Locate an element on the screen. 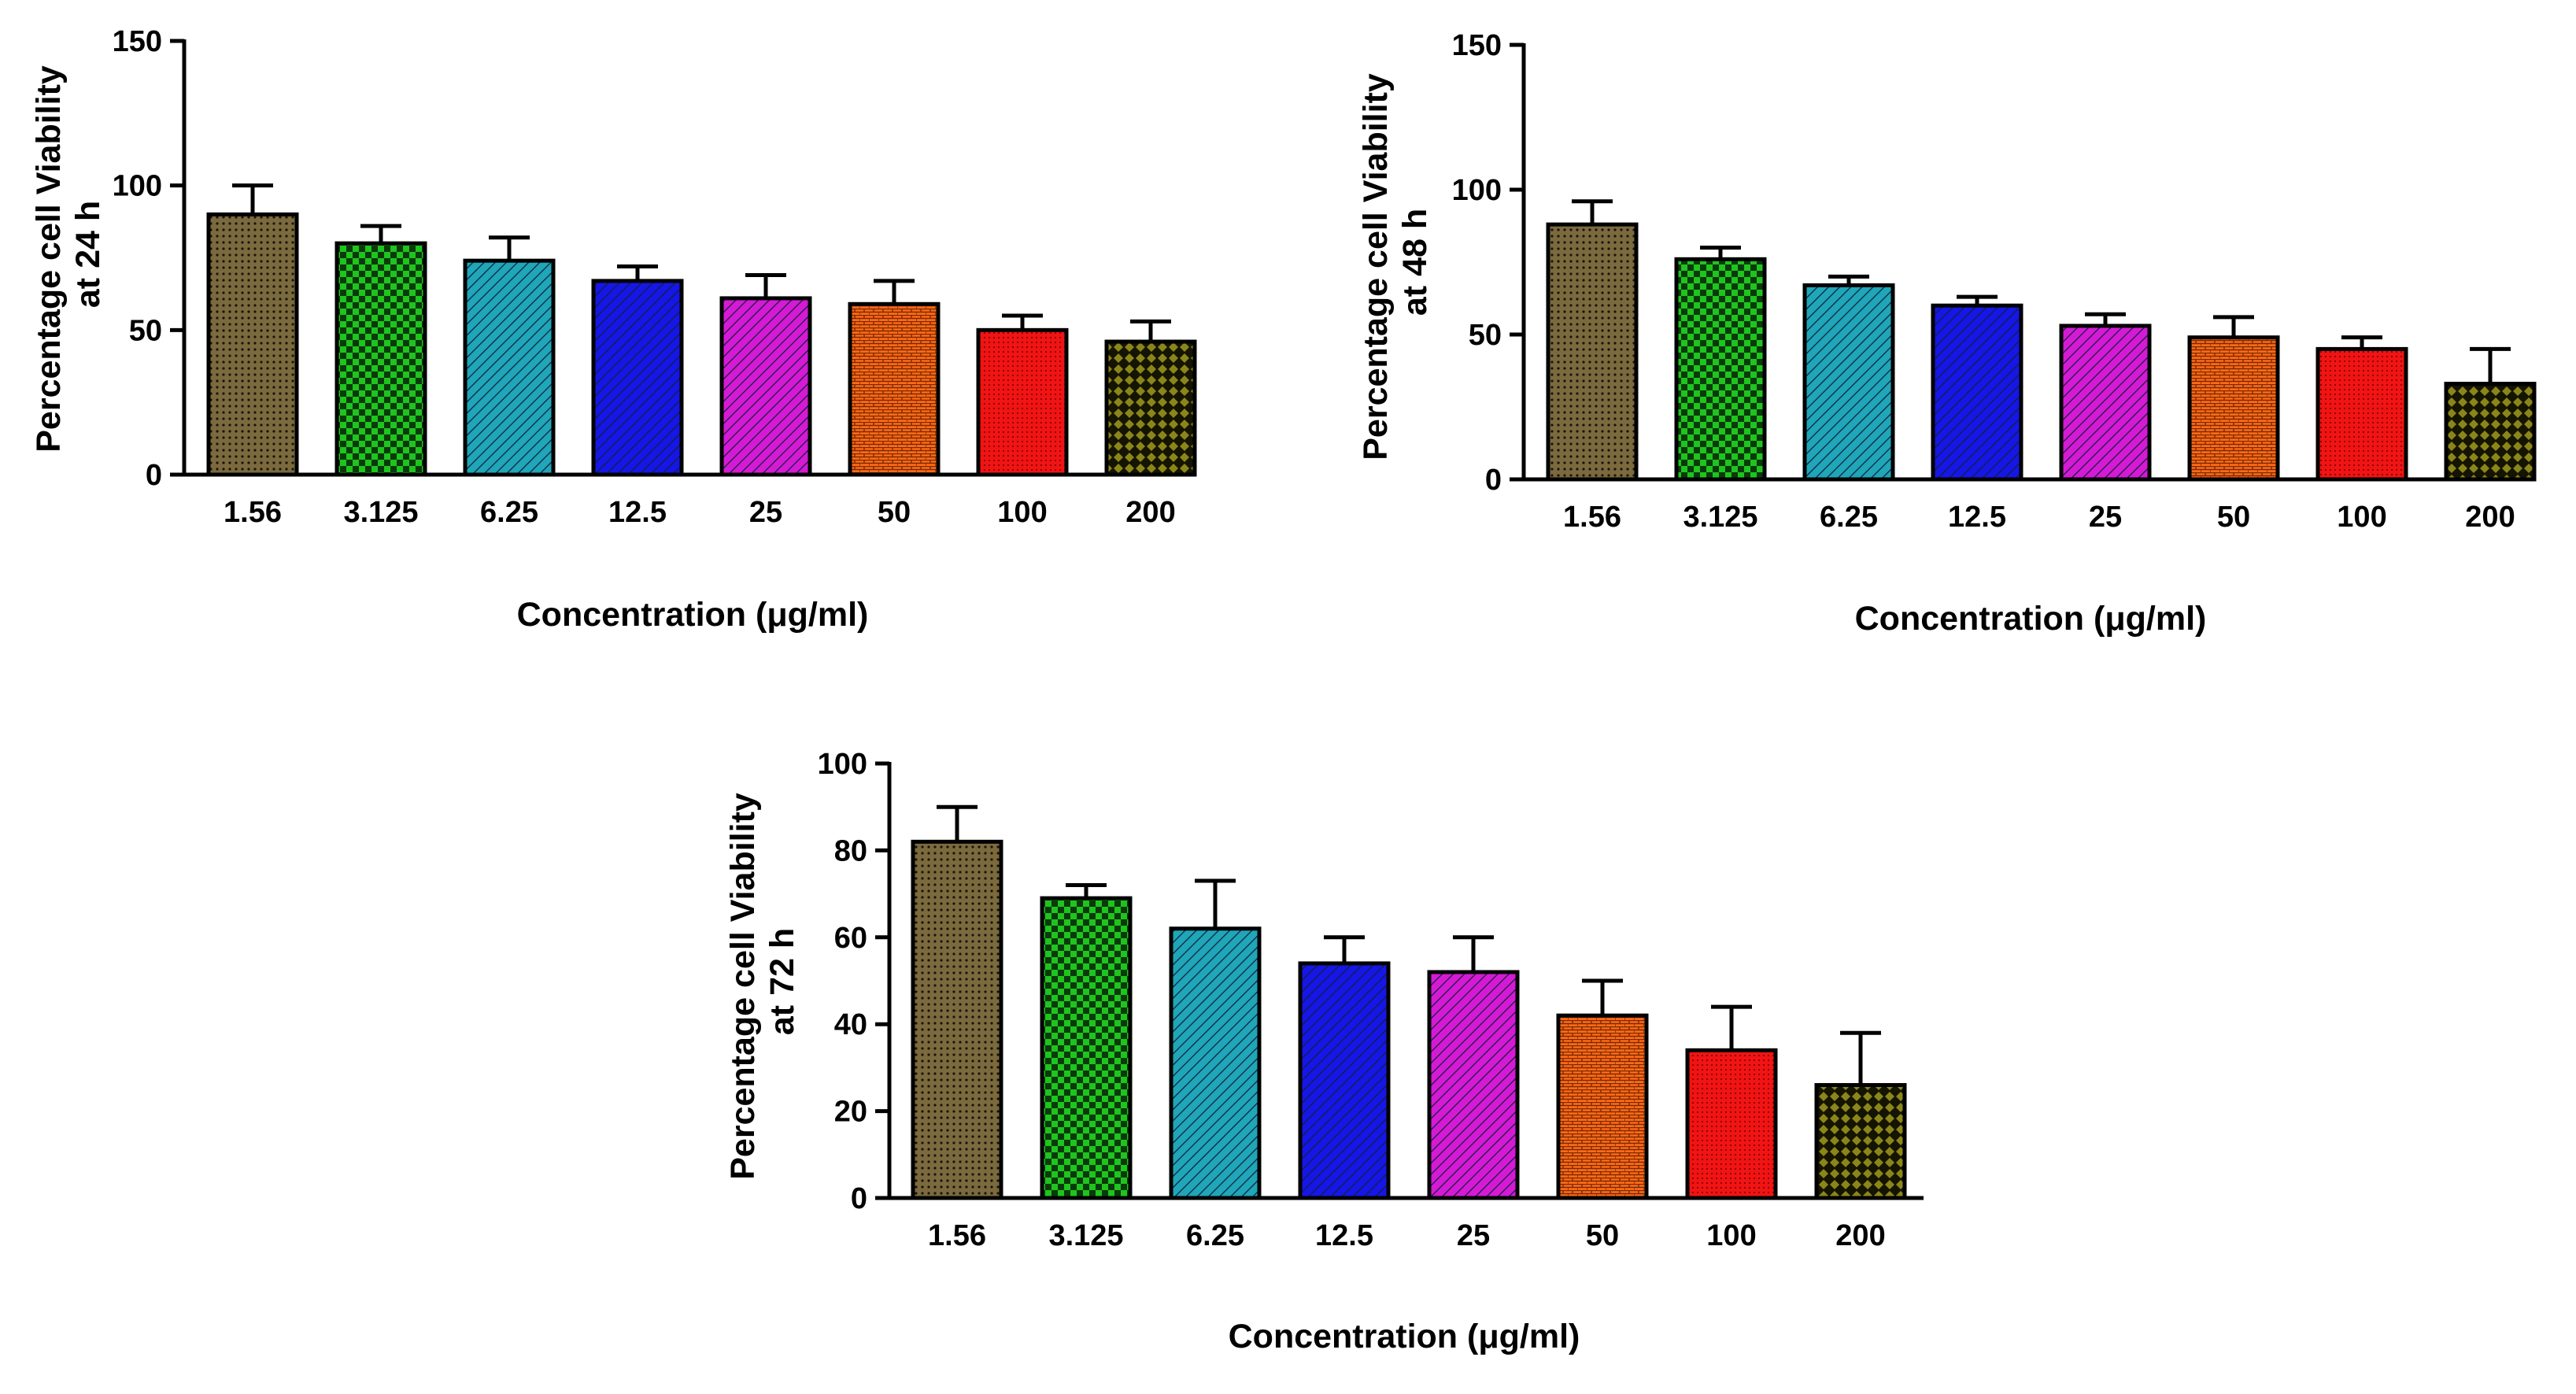 Image resolution: width=2576 pixels, height=1394 pixels. y-tick-label: 60 is located at coordinates (850, 938).